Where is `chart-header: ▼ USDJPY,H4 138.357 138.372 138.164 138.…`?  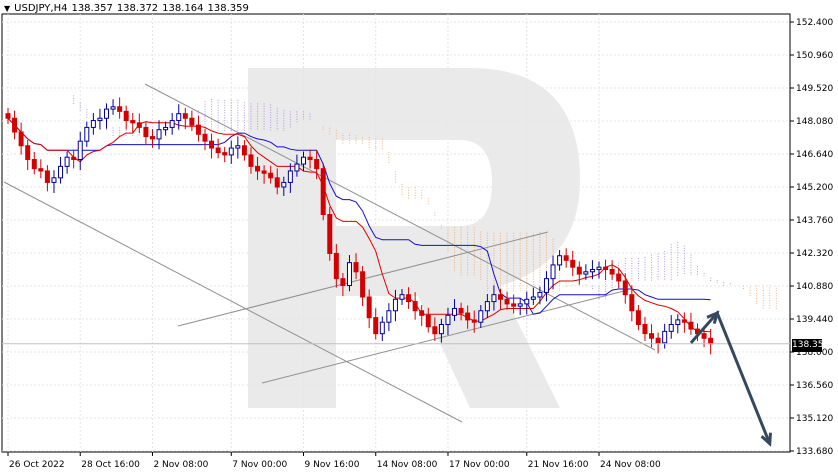
chart-header: ▼ USDJPY,H4 138.357 138.372 138.164 138.… is located at coordinates (126, 8).